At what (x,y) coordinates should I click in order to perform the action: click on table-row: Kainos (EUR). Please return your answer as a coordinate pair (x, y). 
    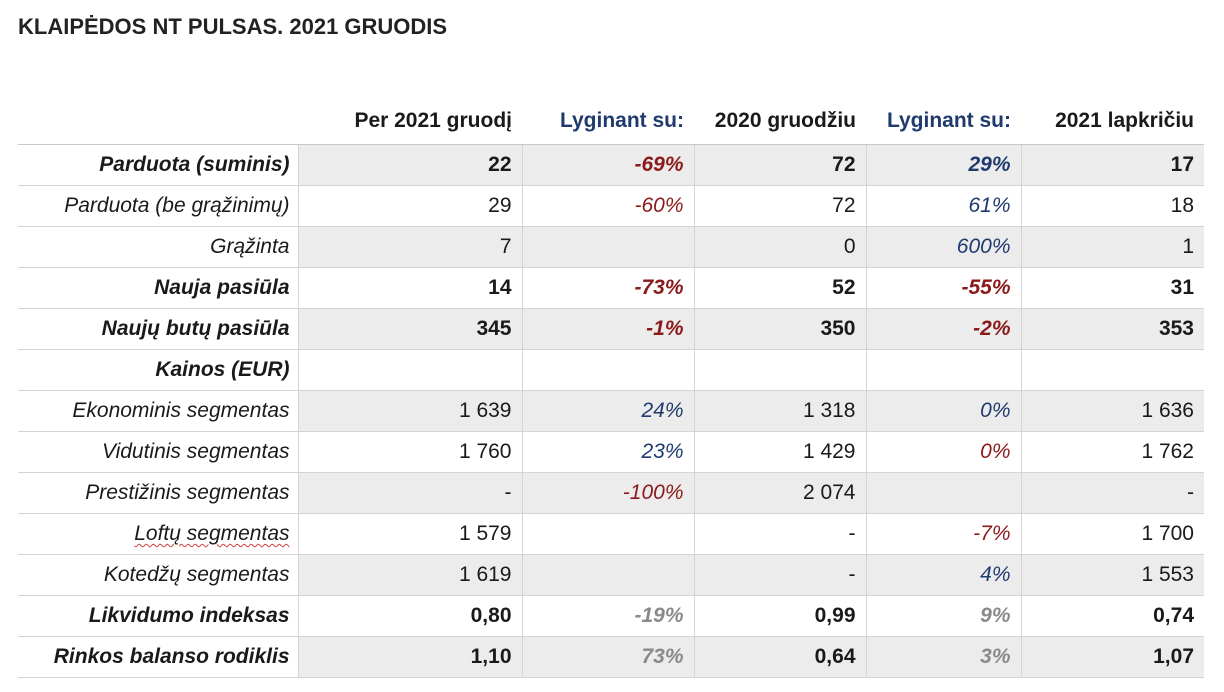
    Looking at the image, I should click on (611, 370).